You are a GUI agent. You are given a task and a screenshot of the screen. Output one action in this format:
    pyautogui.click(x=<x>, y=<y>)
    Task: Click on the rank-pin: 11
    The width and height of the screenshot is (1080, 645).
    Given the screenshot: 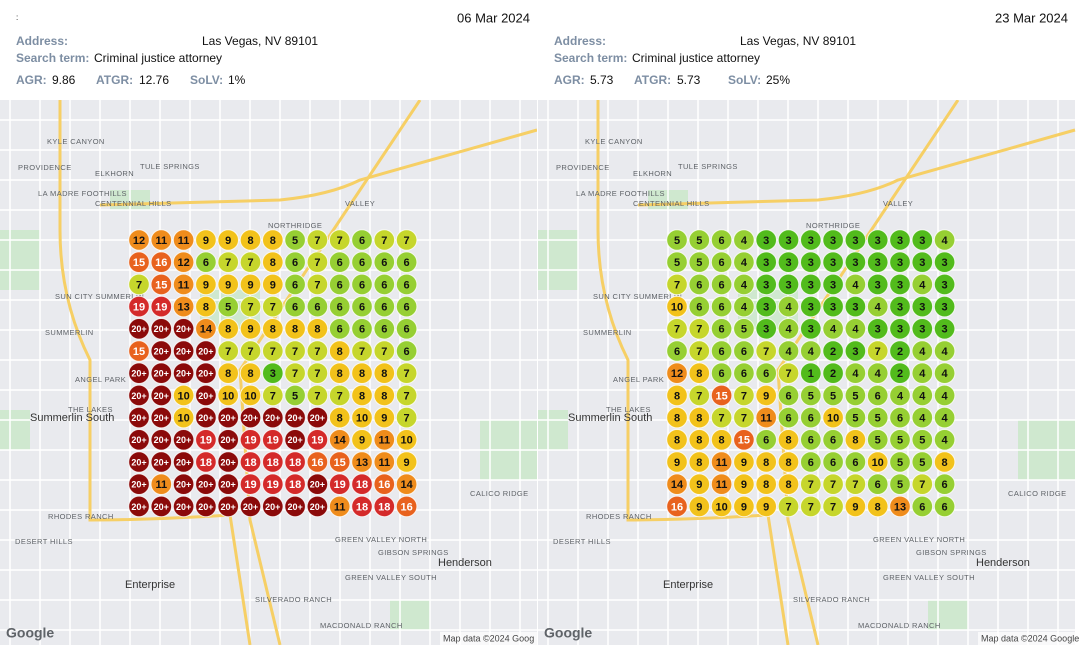 What is the action you would take?
    pyautogui.click(x=183, y=284)
    